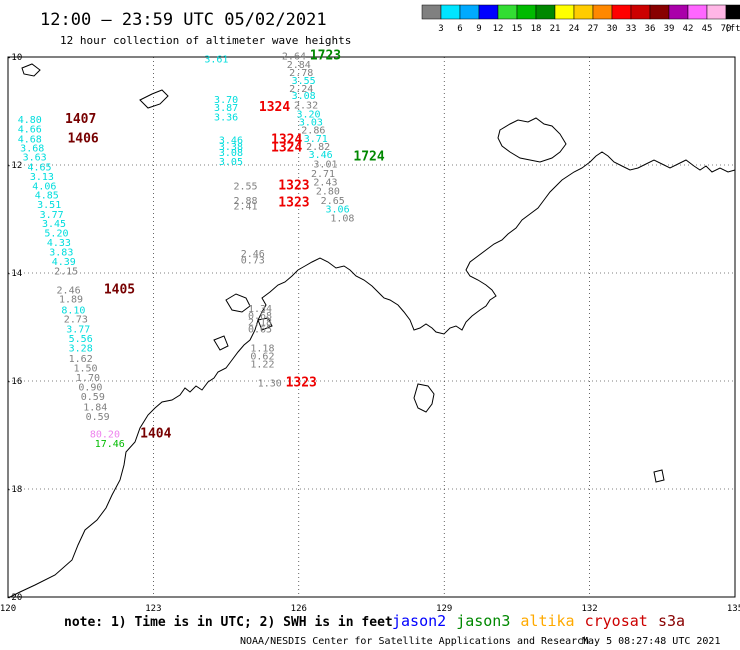  Describe the element at coordinates (243, 322) in the screenshot. I see `coastal-islands` at that location.